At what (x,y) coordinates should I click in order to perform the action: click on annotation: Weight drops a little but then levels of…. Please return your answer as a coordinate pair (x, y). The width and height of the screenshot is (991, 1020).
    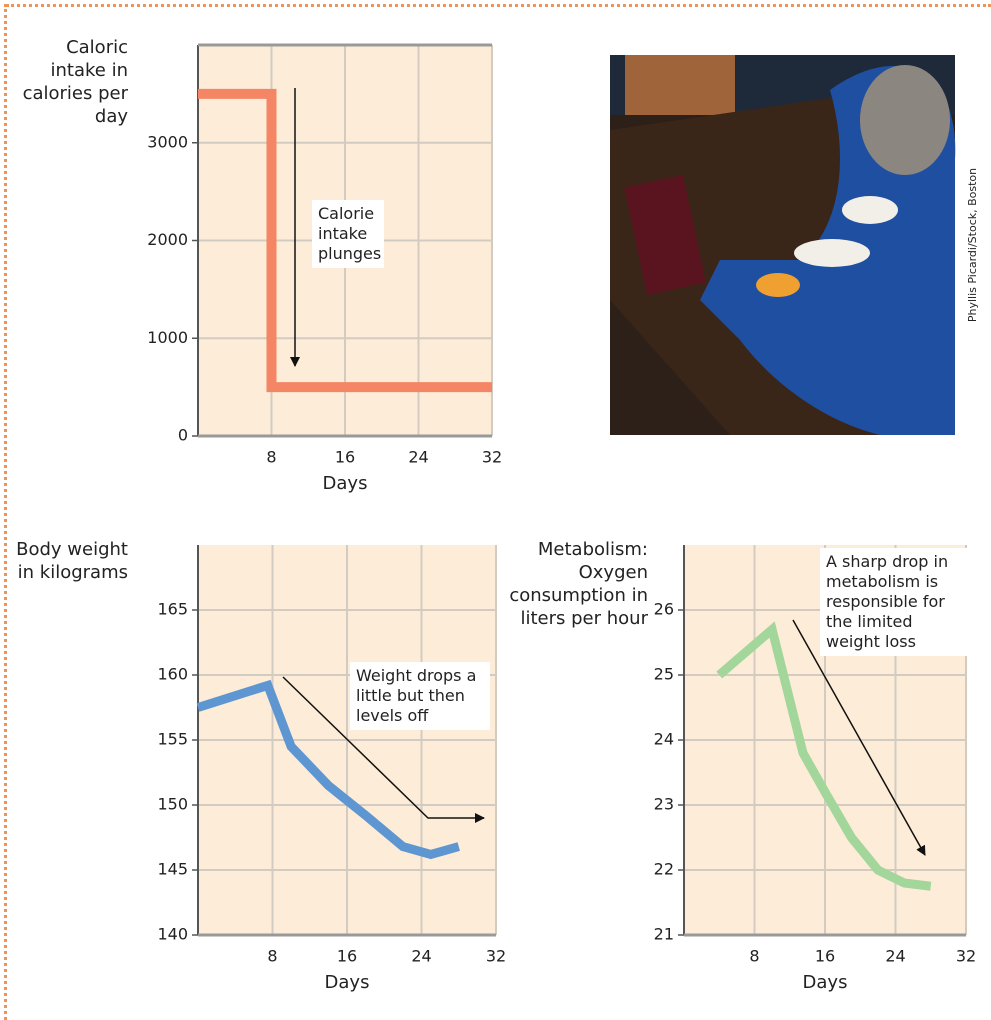
    Looking at the image, I should click on (420, 696).